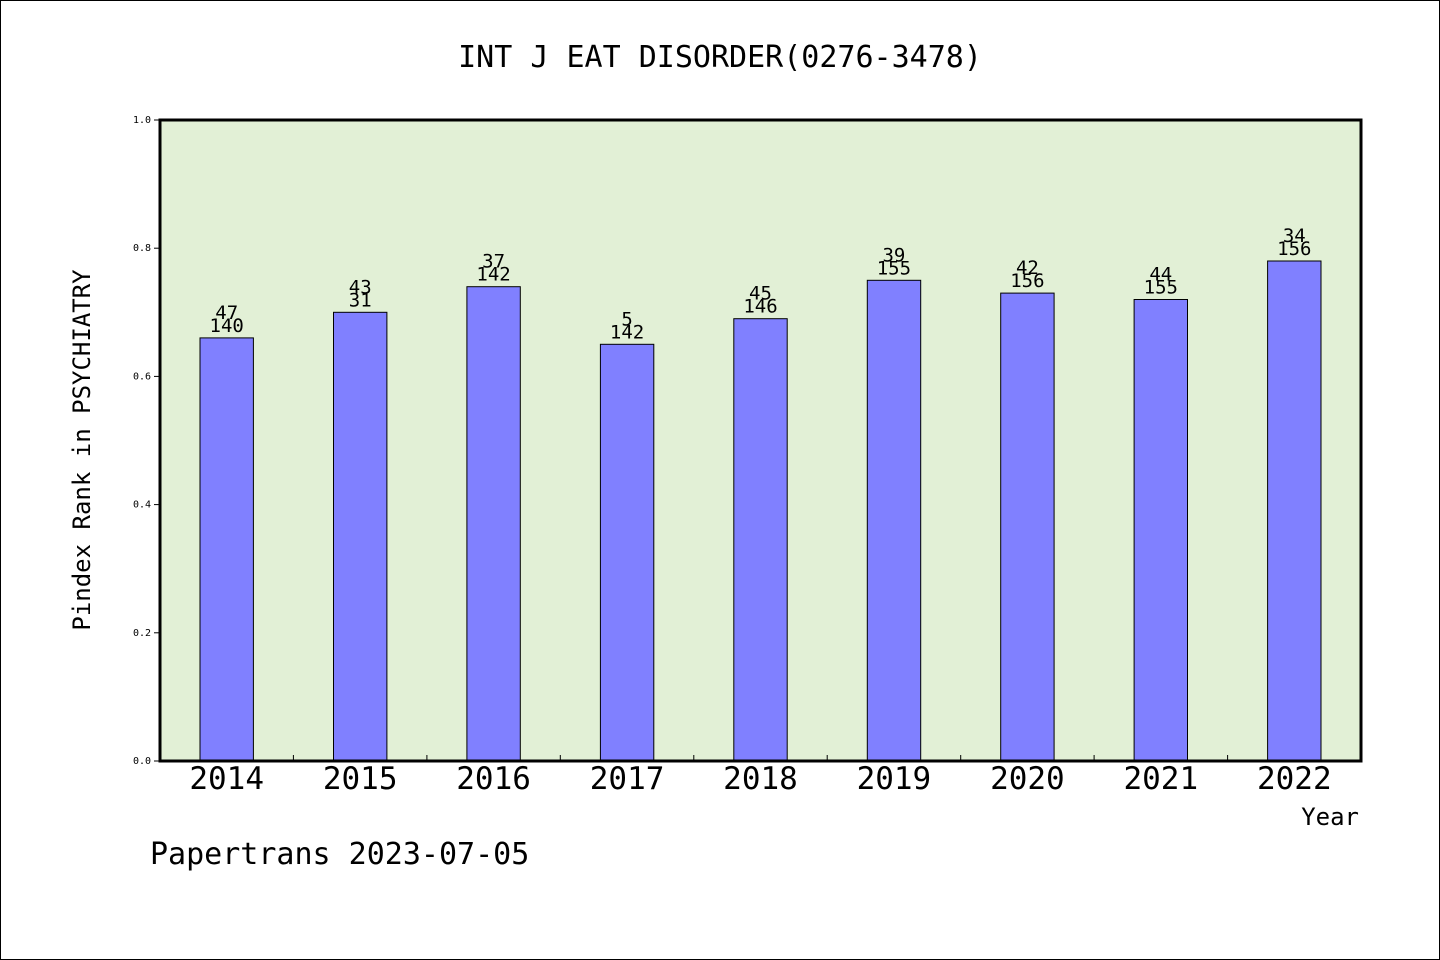 The width and height of the screenshot is (1440, 960). What do you see at coordinates (142, 248) in the screenshot?
I see `y-tick-label-0.8: 0.8` at bounding box center [142, 248].